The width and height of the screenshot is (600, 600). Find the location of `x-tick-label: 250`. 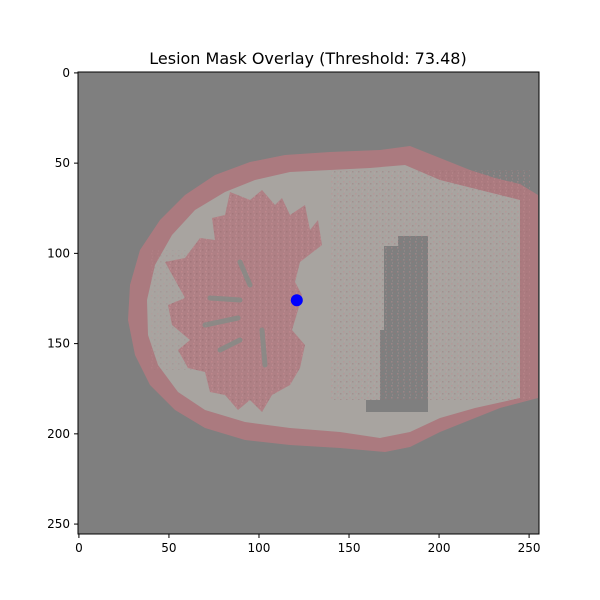

x-tick-label: 250 is located at coordinates (529, 548).